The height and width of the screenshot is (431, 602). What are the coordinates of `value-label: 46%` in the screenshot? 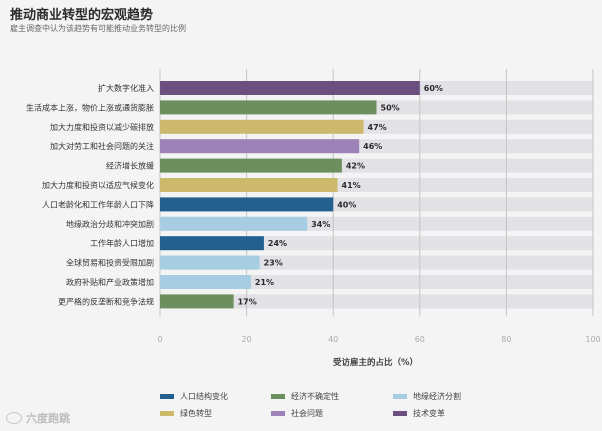 It's located at (372, 146).